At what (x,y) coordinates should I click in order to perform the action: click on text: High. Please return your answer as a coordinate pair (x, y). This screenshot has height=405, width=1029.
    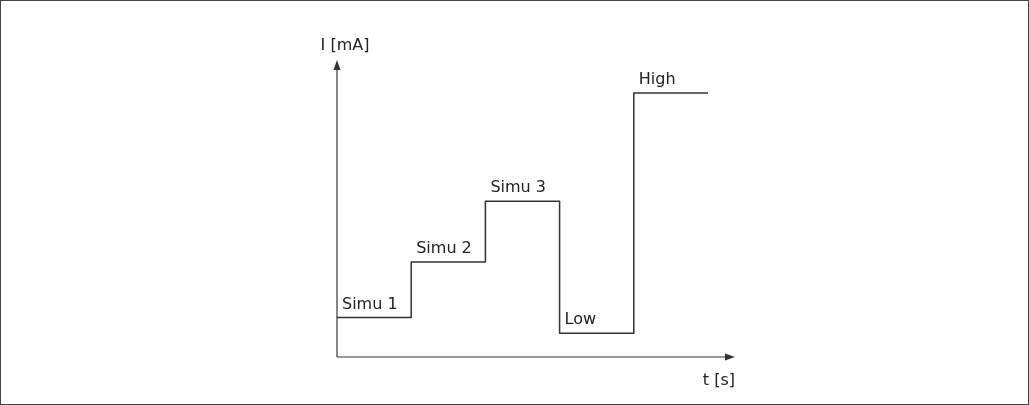
    Looking at the image, I should click on (657, 79).